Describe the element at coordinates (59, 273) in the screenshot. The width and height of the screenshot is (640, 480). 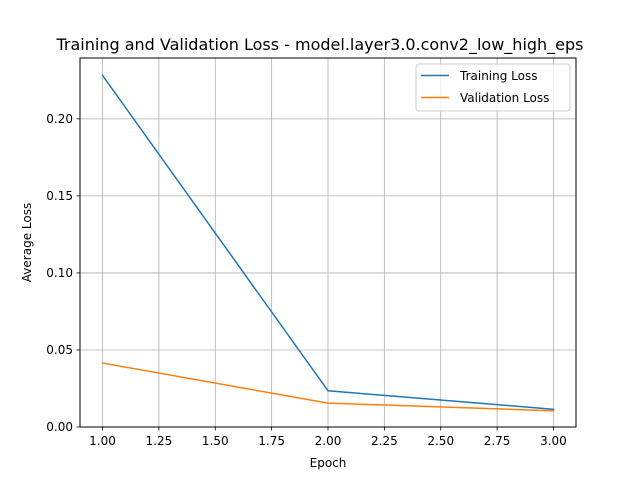
I see `y-tick-label: 0.10` at that location.